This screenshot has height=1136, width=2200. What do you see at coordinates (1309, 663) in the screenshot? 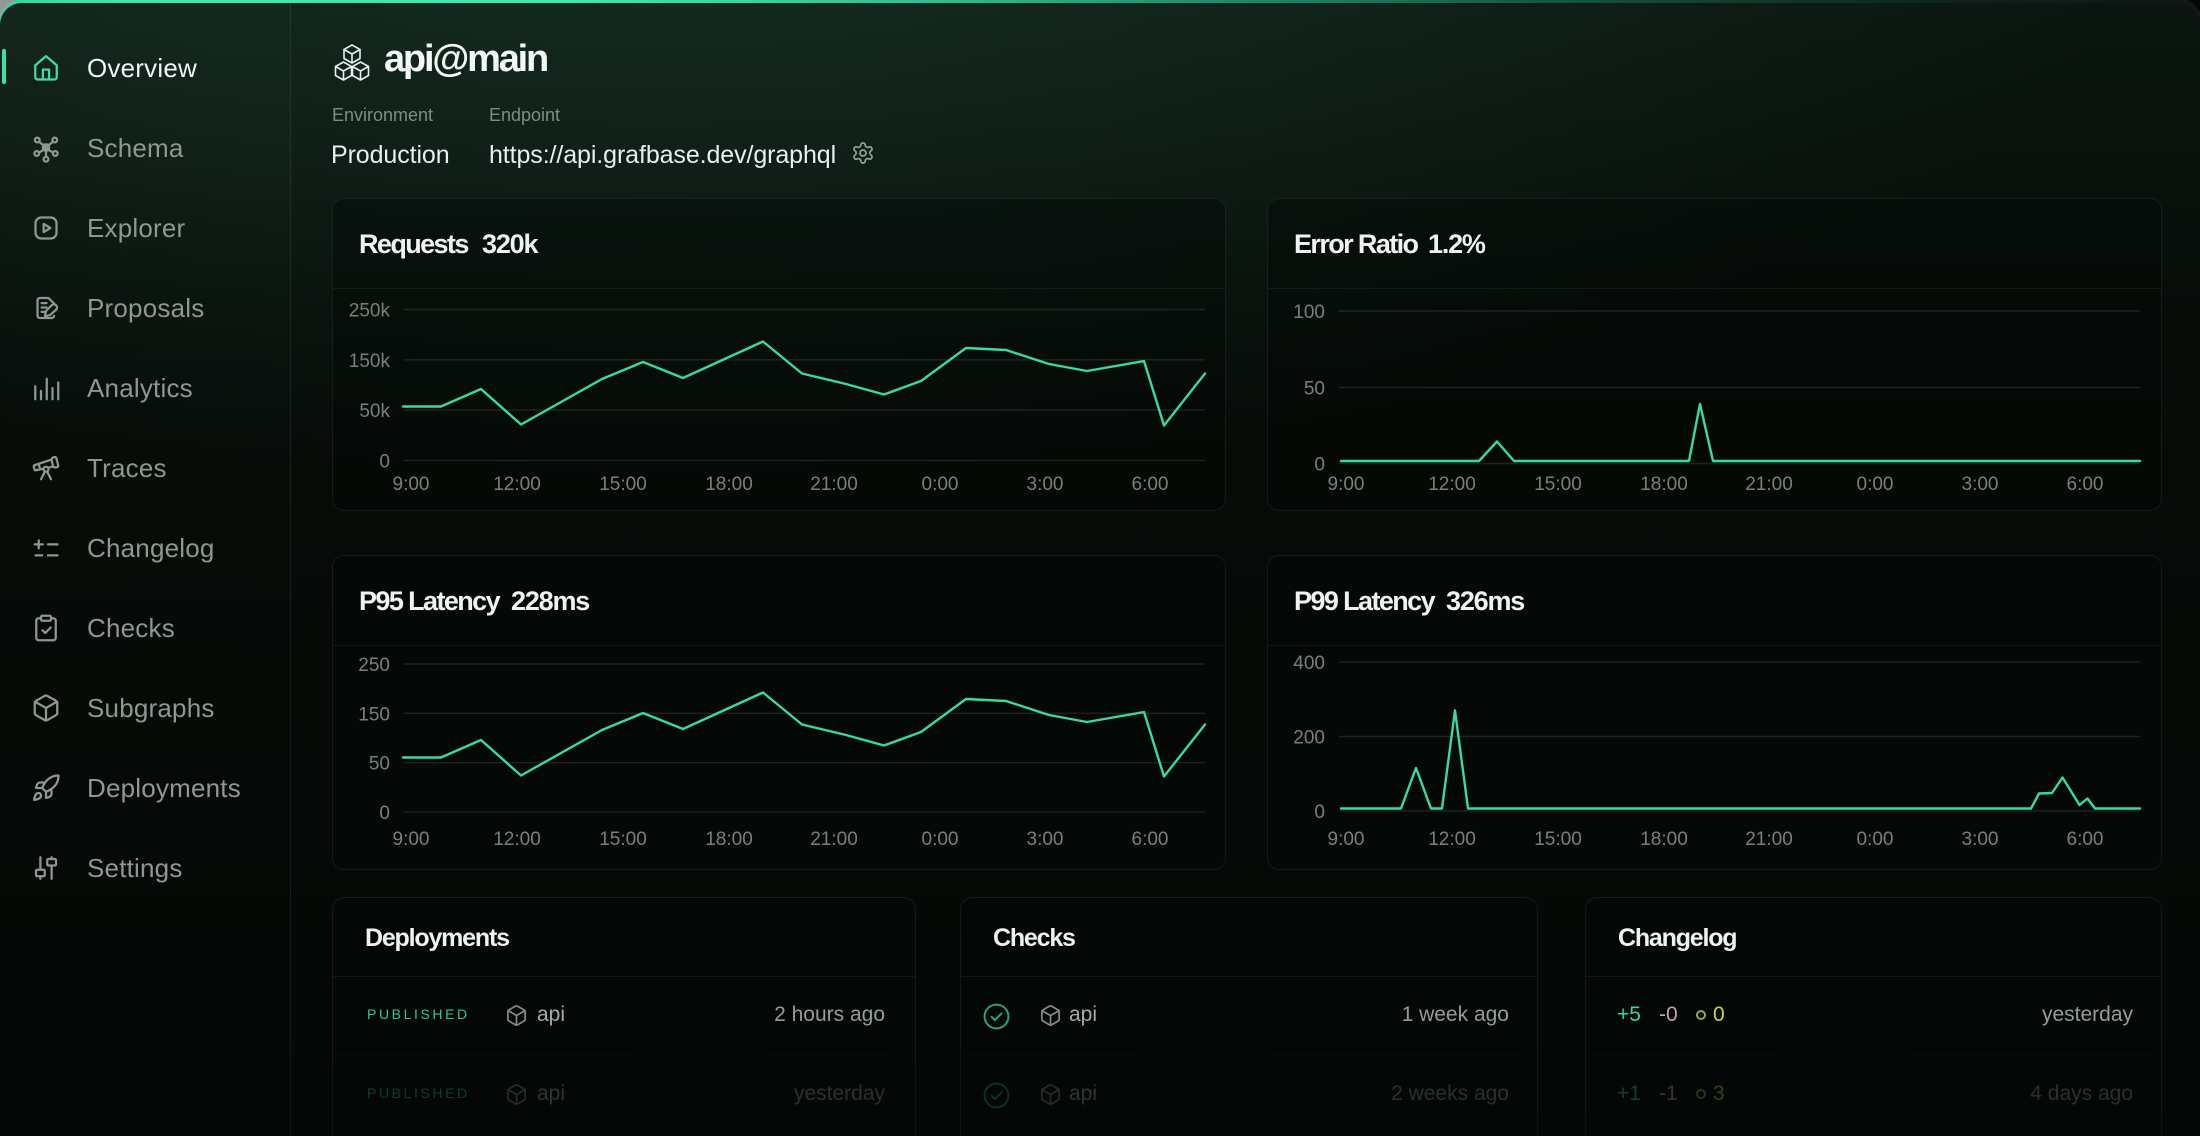
I see `svg-text: 400` at bounding box center [1309, 663].